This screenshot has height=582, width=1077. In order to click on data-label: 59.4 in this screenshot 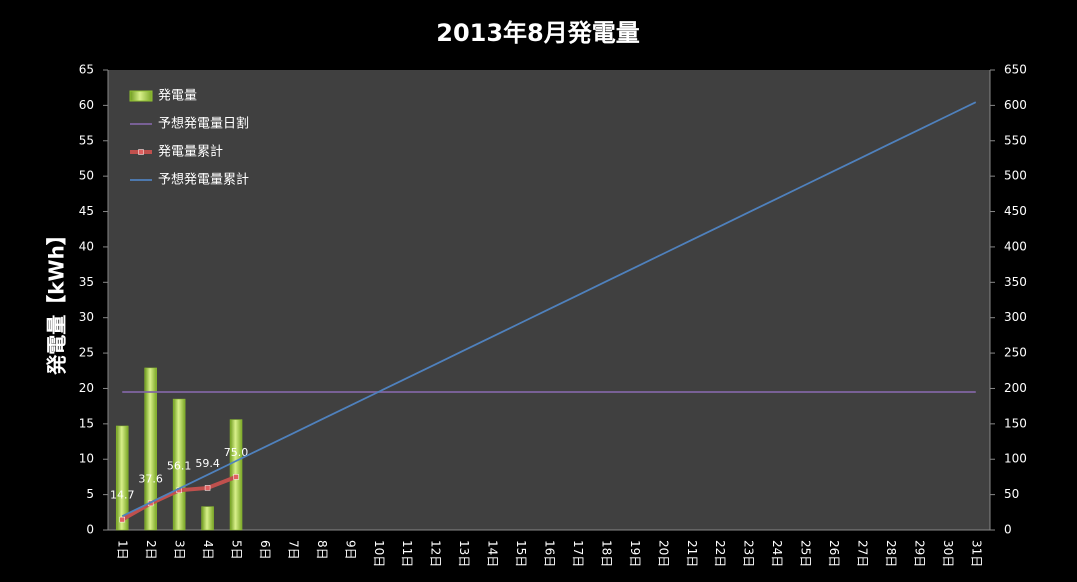, I will do `click(207, 463)`.